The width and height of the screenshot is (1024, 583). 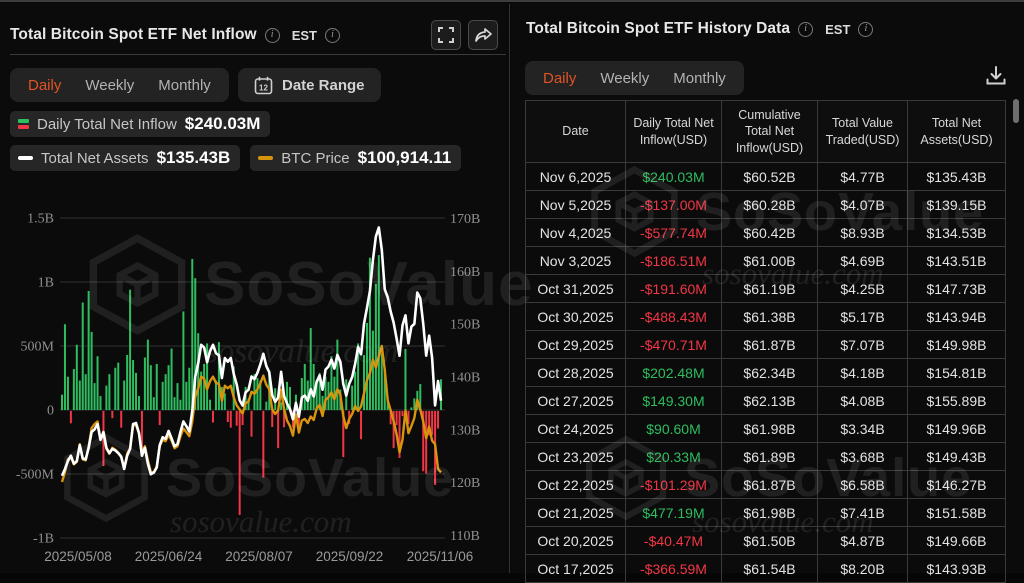 I want to click on table-row: Nov 4,2025 -$577.74M $60.42B $8.93B $134.53B, so click(x=765, y=232).